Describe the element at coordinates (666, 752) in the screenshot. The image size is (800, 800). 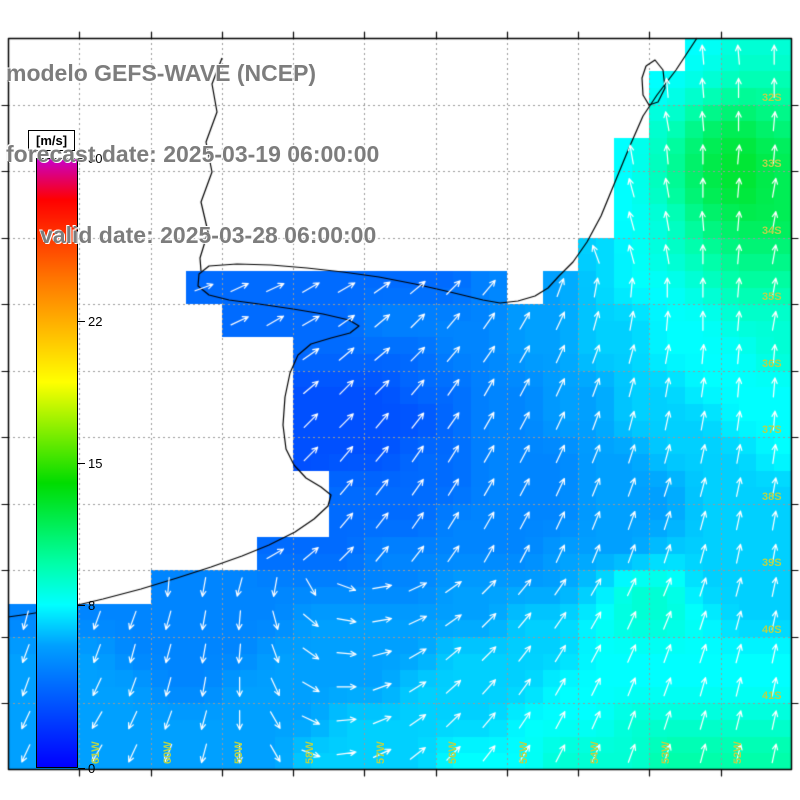
I see `lon-label: 53W` at that location.